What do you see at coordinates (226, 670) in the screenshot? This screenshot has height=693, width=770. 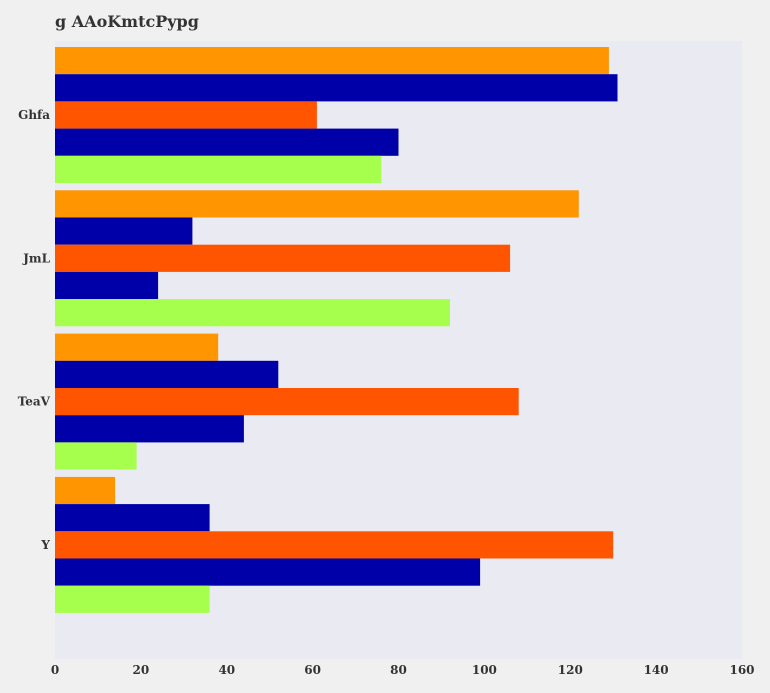 I see `x-tick-label: 40` at bounding box center [226, 670].